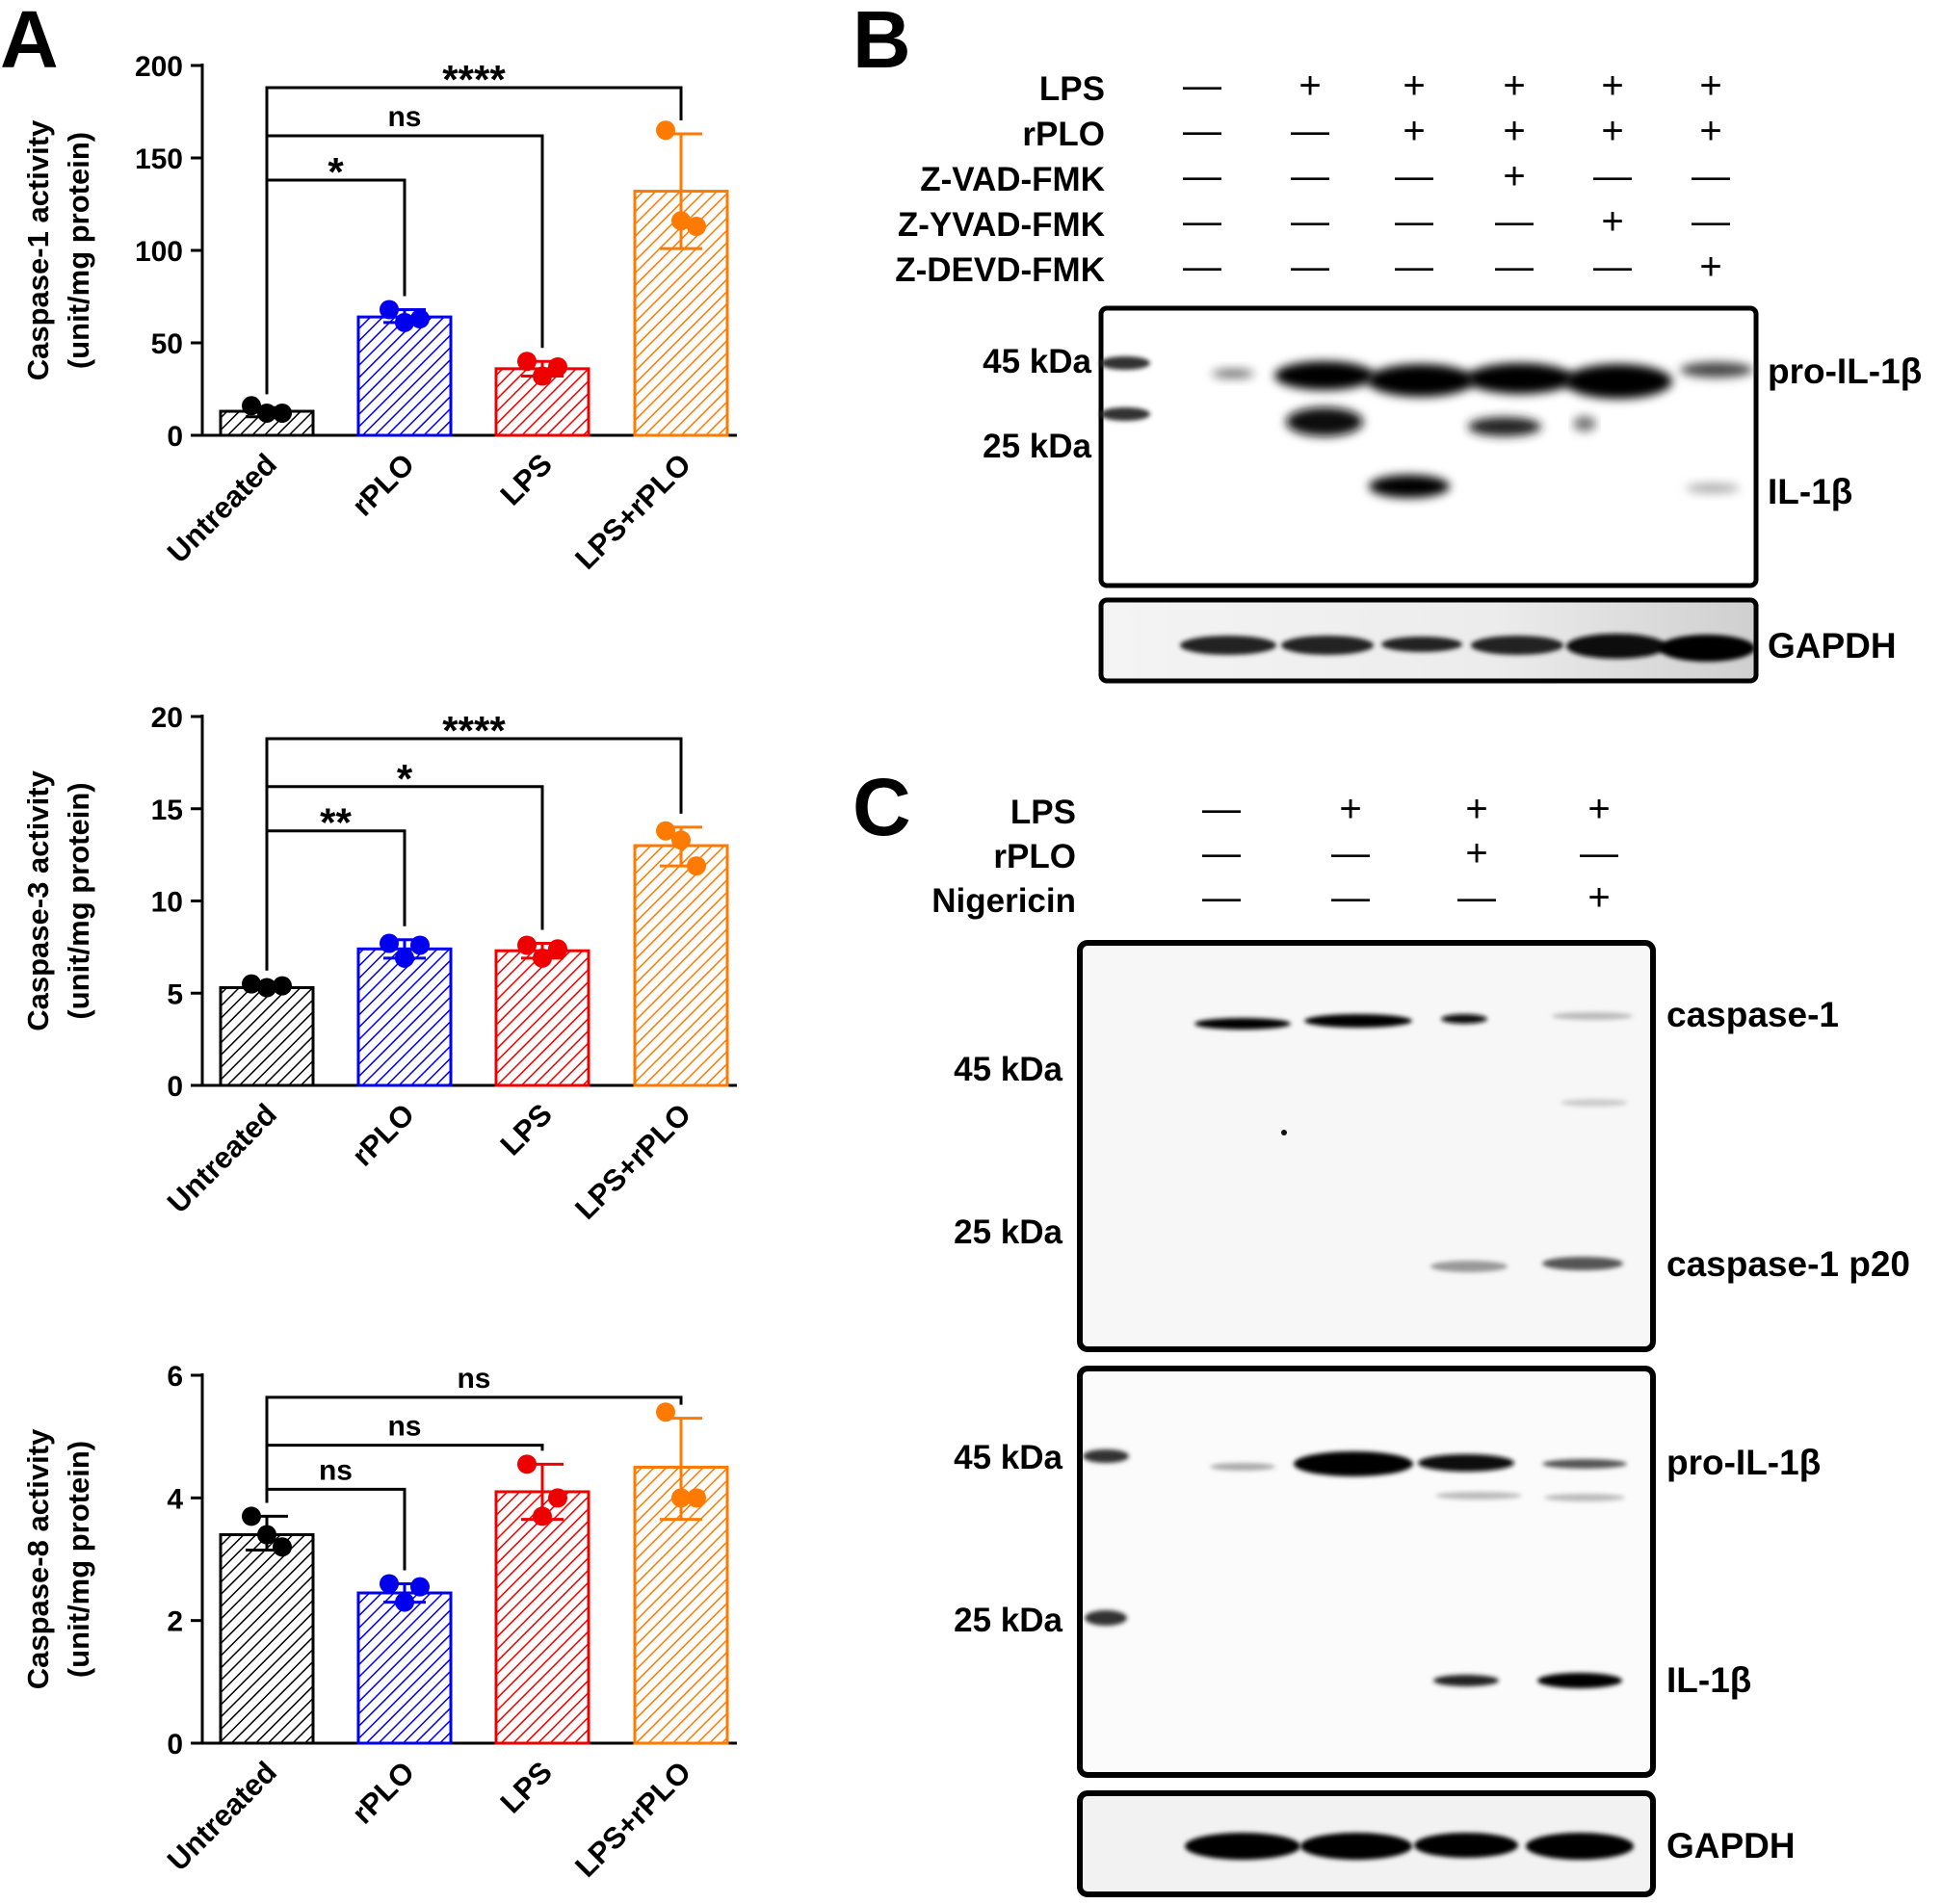 The image size is (1941, 1904). What do you see at coordinates (1013, 179) in the screenshot?
I see `treatment-name: Z-VAD-FMK` at bounding box center [1013, 179].